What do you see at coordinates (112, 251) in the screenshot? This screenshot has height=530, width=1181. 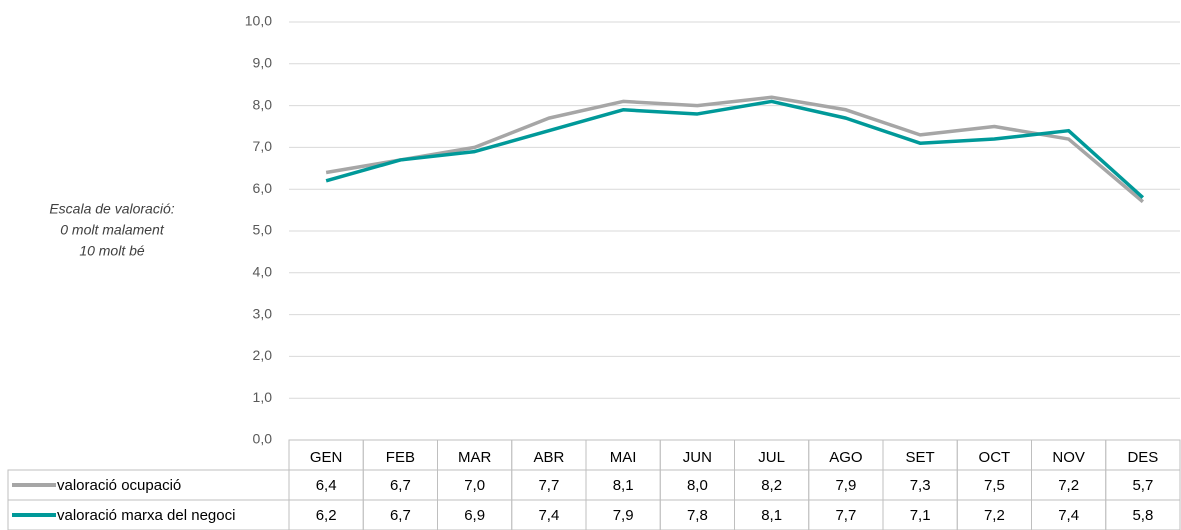 I see `annotation: 10 molt bé` at bounding box center [112, 251].